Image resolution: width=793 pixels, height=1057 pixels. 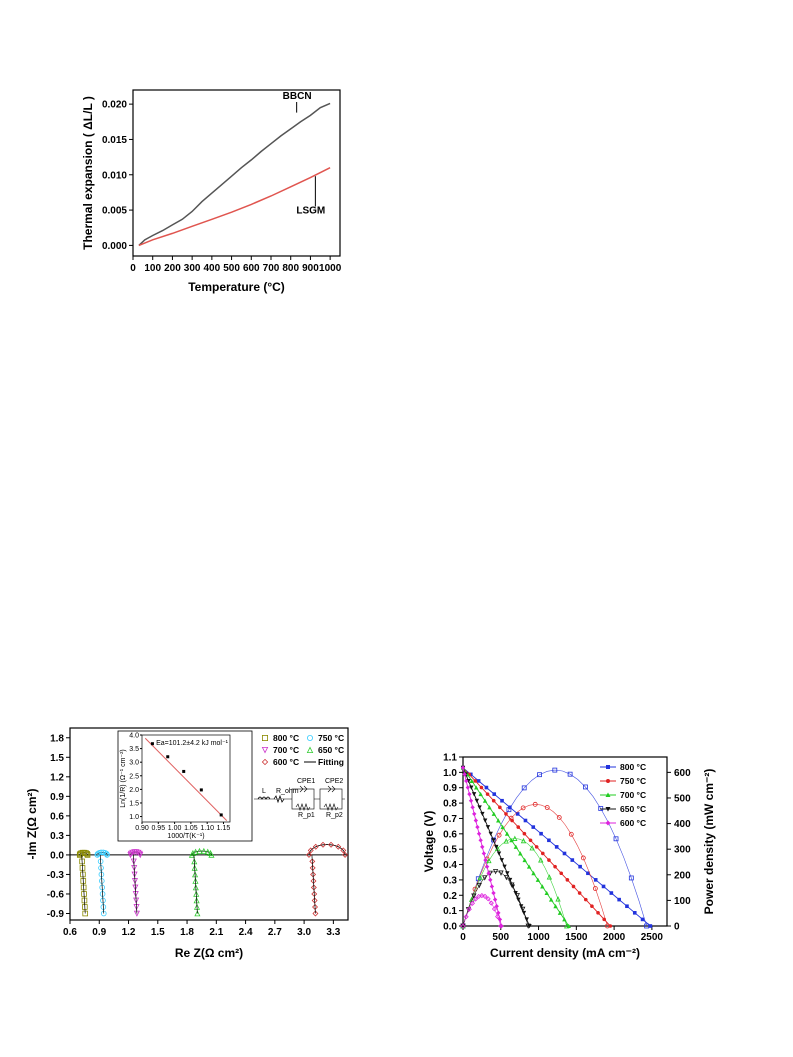 What do you see at coordinates (236, 287) in the screenshot?
I see `x-axis-label: Temperature (°C)` at bounding box center [236, 287].